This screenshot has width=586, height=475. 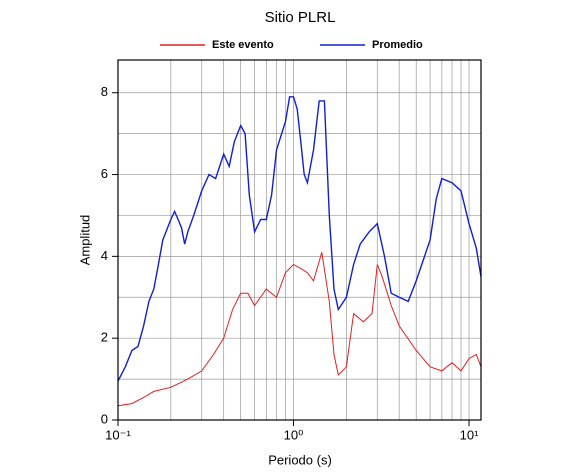 I want to click on y-tick-label: 6, so click(x=104, y=173).